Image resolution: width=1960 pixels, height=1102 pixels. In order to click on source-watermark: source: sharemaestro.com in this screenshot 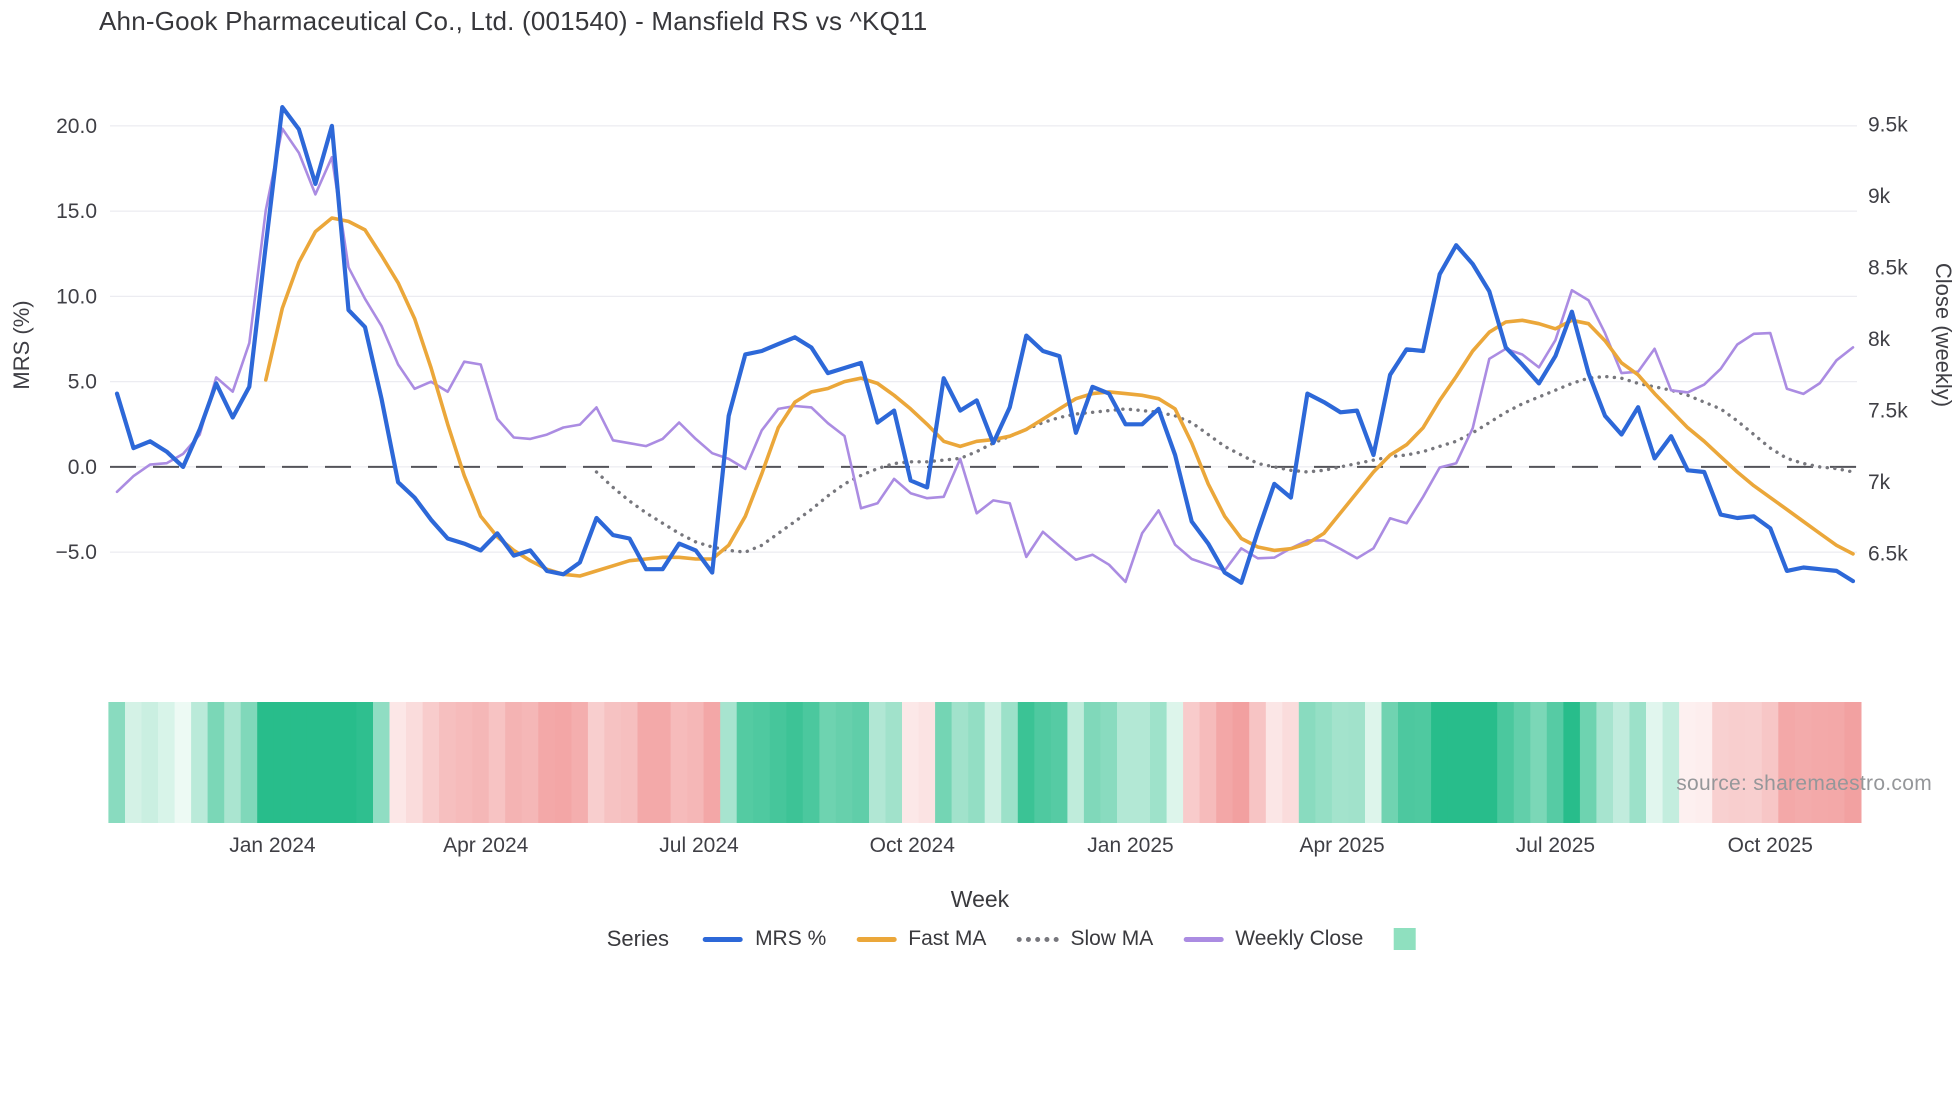, I will do `click(1804, 783)`.